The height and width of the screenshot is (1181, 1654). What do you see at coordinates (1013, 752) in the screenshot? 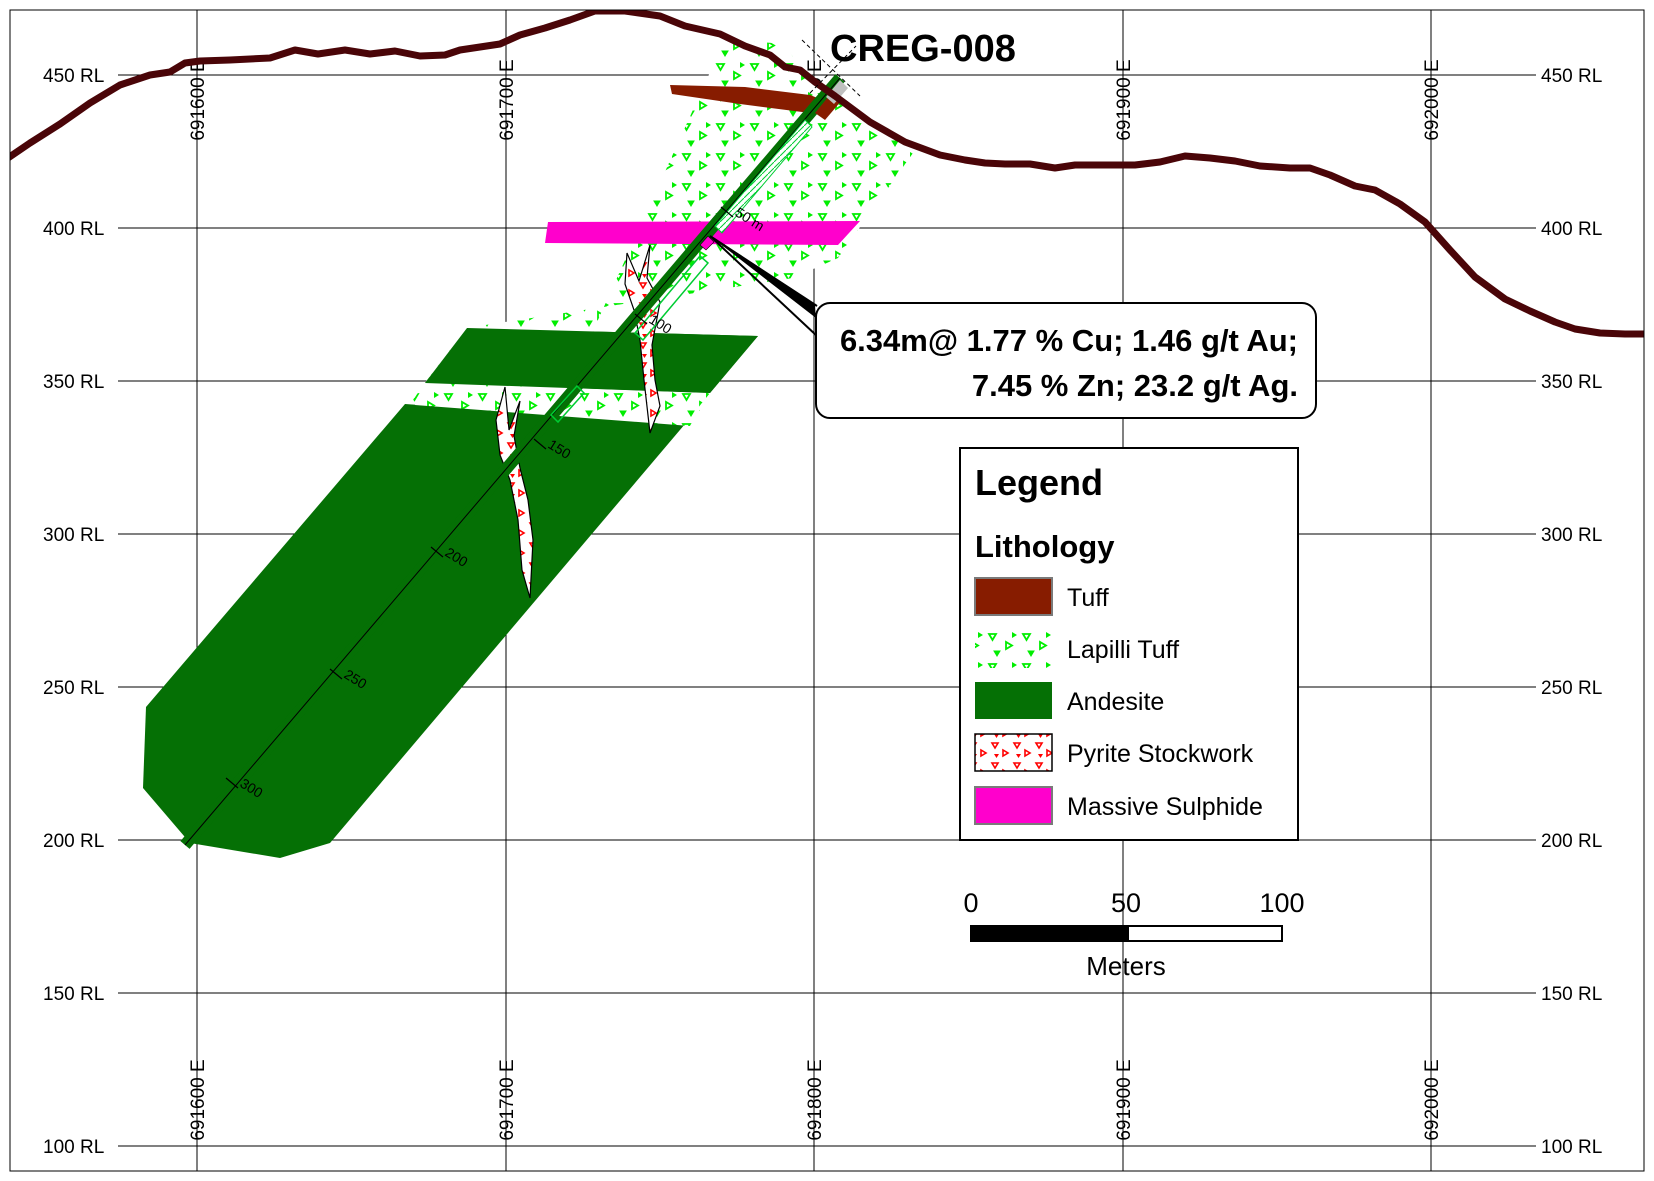
I see `legend-swatch-pyrite-stockwork` at bounding box center [1013, 752].